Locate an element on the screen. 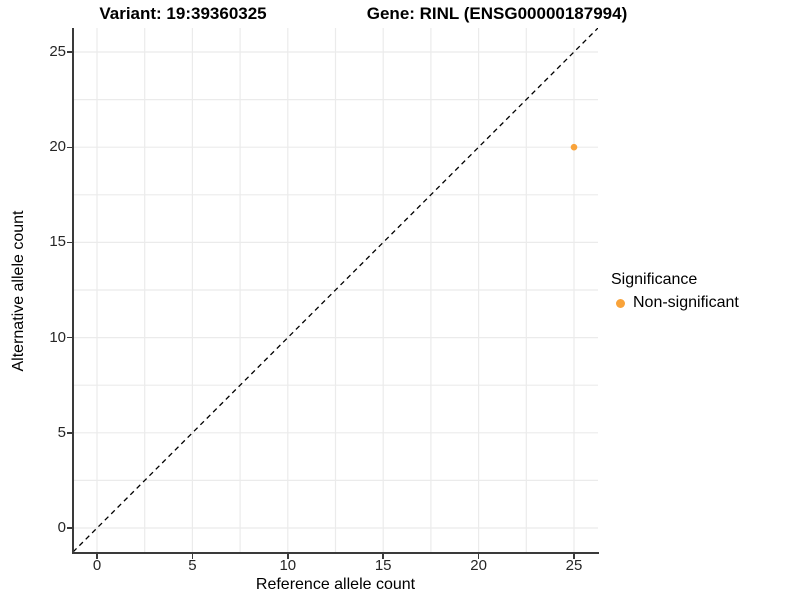 Image resolution: width=800 pixels, height=600 pixels. x-tick-label-15: 15 is located at coordinates (383, 565).